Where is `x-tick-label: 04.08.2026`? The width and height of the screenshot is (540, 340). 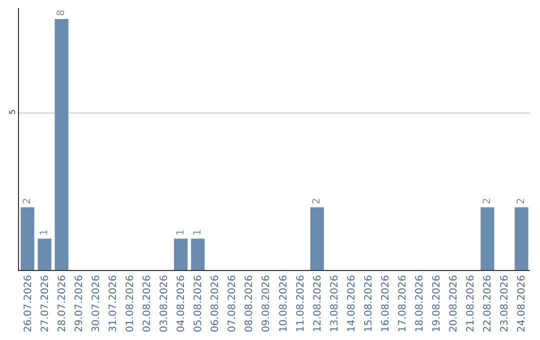
x-tick-label: 04.08.2026 is located at coordinates (182, 303).